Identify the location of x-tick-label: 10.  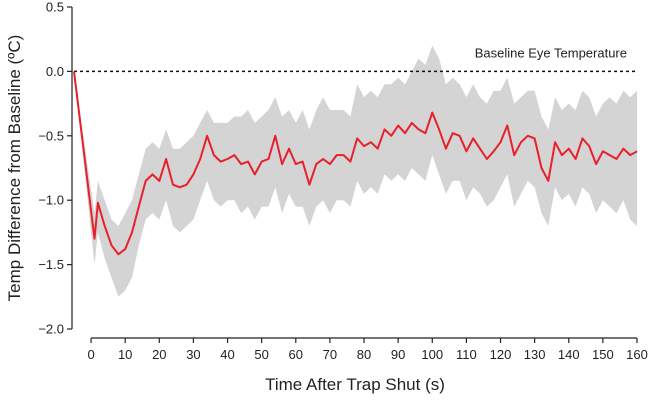
(125, 354).